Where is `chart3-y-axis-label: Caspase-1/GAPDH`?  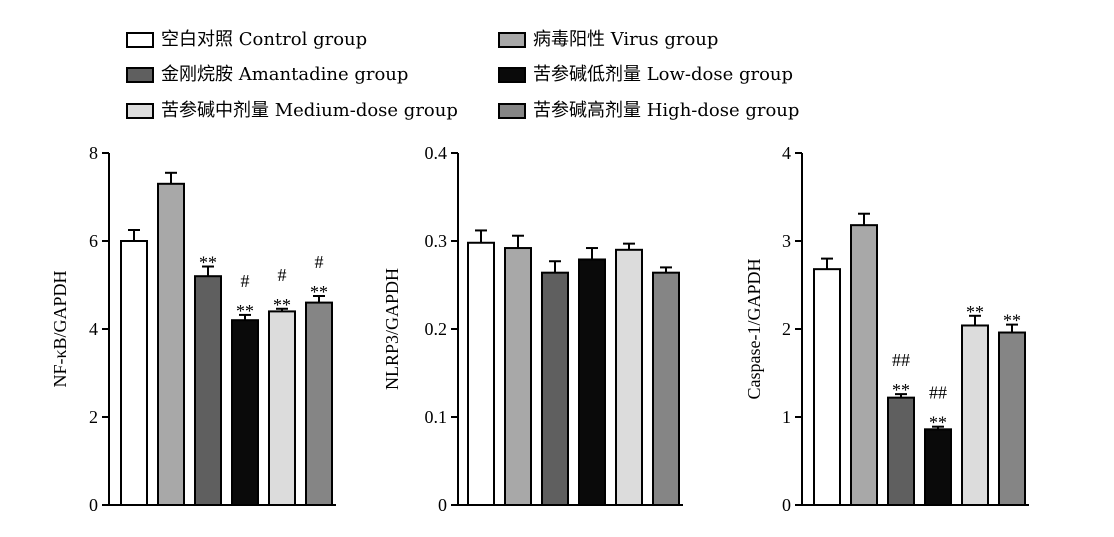
chart3-y-axis-label: Caspase-1/GAPDH is located at coordinates (754, 329).